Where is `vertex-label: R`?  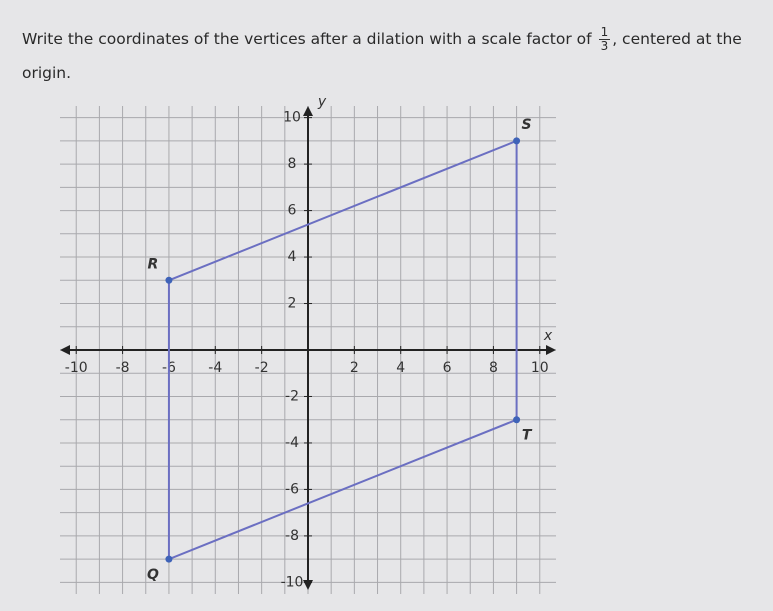
vertex-label: R is located at coordinates (153, 264).